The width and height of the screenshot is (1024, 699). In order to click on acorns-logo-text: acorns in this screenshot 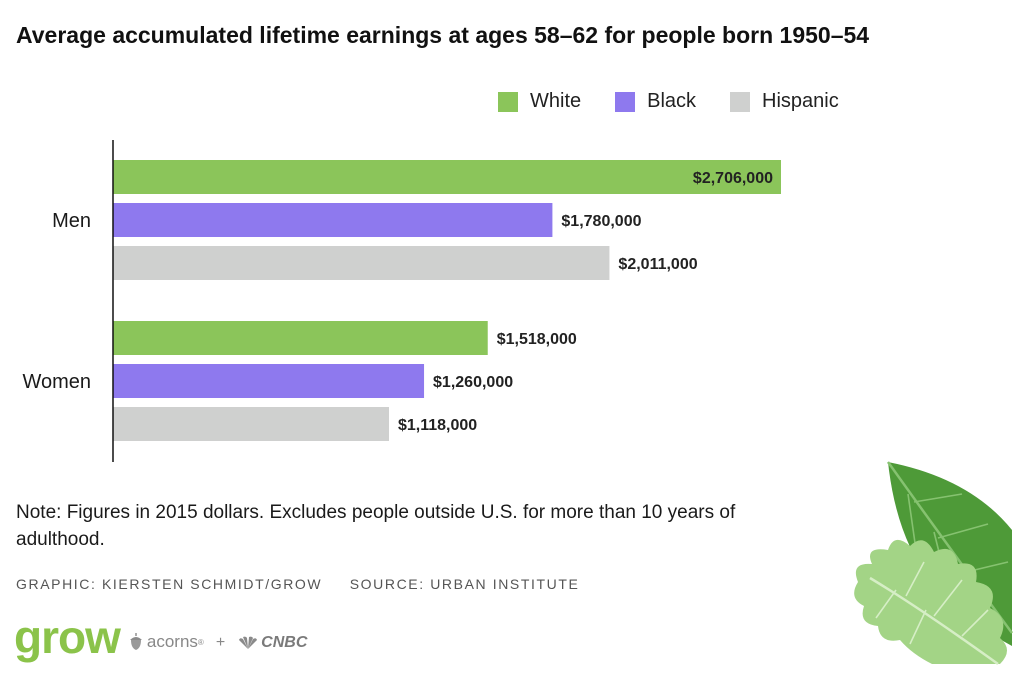, I will do `click(172, 641)`.